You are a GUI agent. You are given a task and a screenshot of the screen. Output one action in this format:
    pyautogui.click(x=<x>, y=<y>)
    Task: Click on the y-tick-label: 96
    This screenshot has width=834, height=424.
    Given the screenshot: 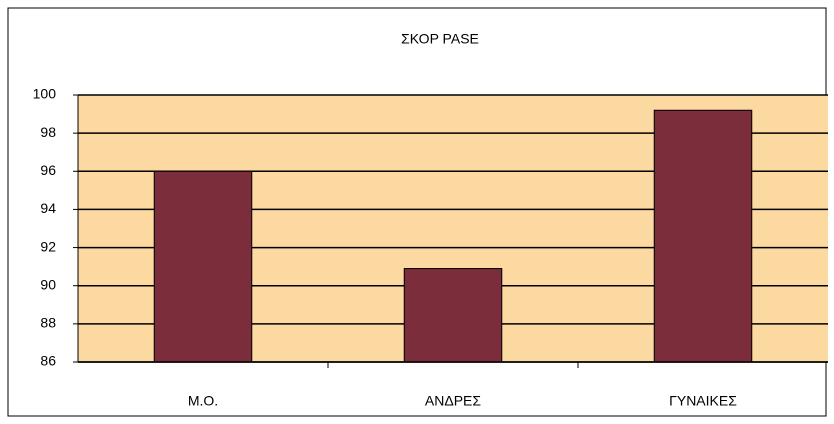 What is the action you would take?
    pyautogui.click(x=48, y=170)
    